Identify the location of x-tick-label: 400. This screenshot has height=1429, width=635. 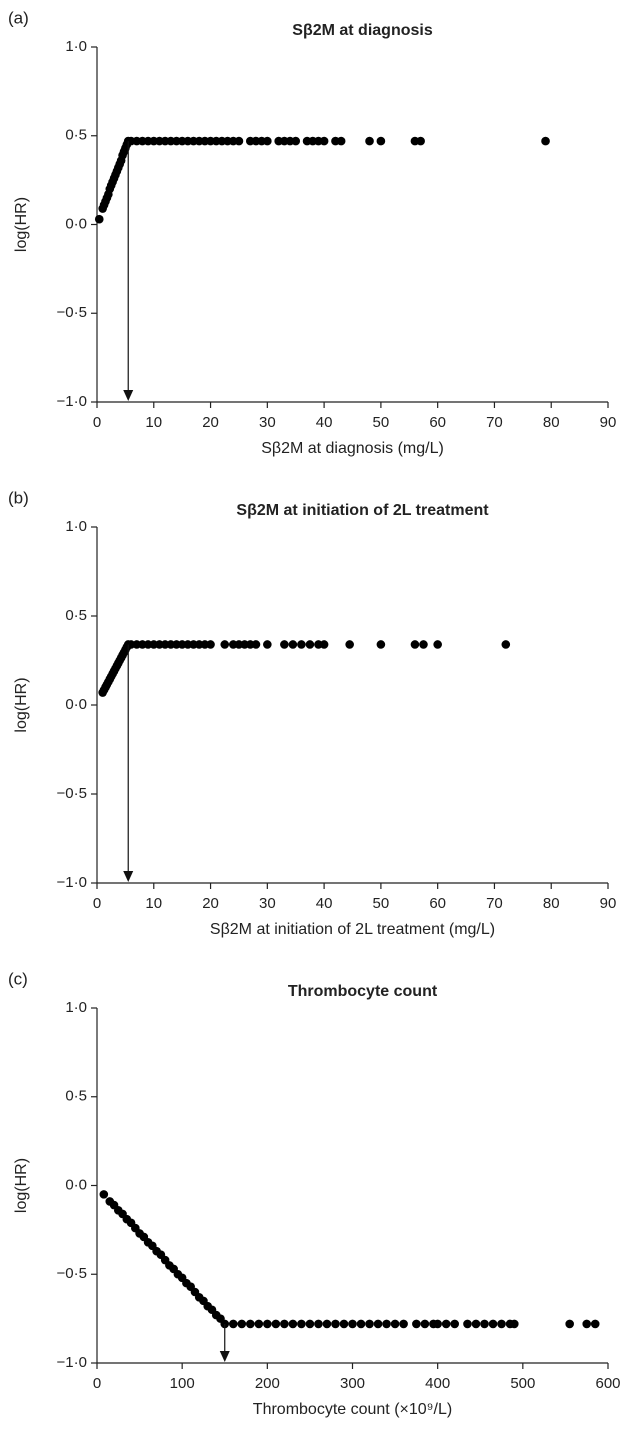
(437, 1383).